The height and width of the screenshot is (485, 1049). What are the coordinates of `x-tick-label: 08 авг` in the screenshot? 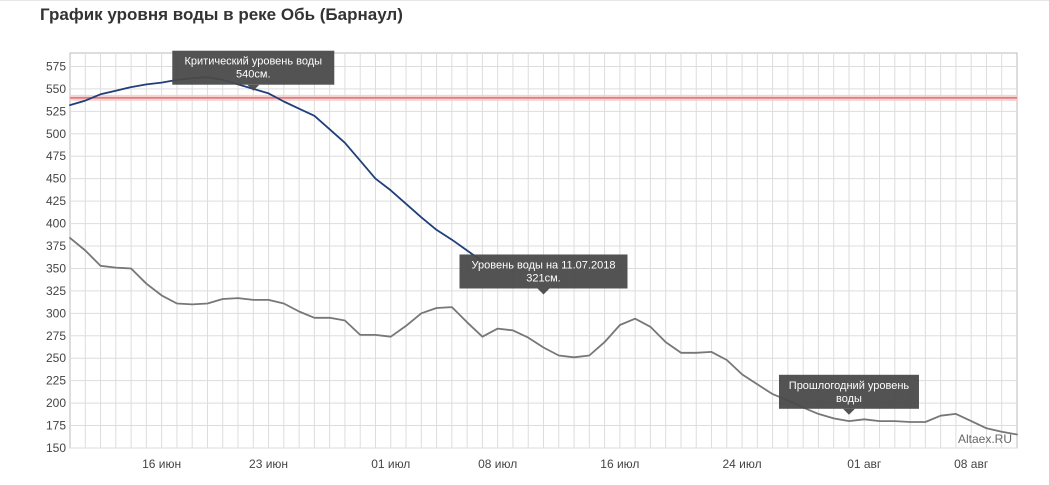 It's located at (971, 464).